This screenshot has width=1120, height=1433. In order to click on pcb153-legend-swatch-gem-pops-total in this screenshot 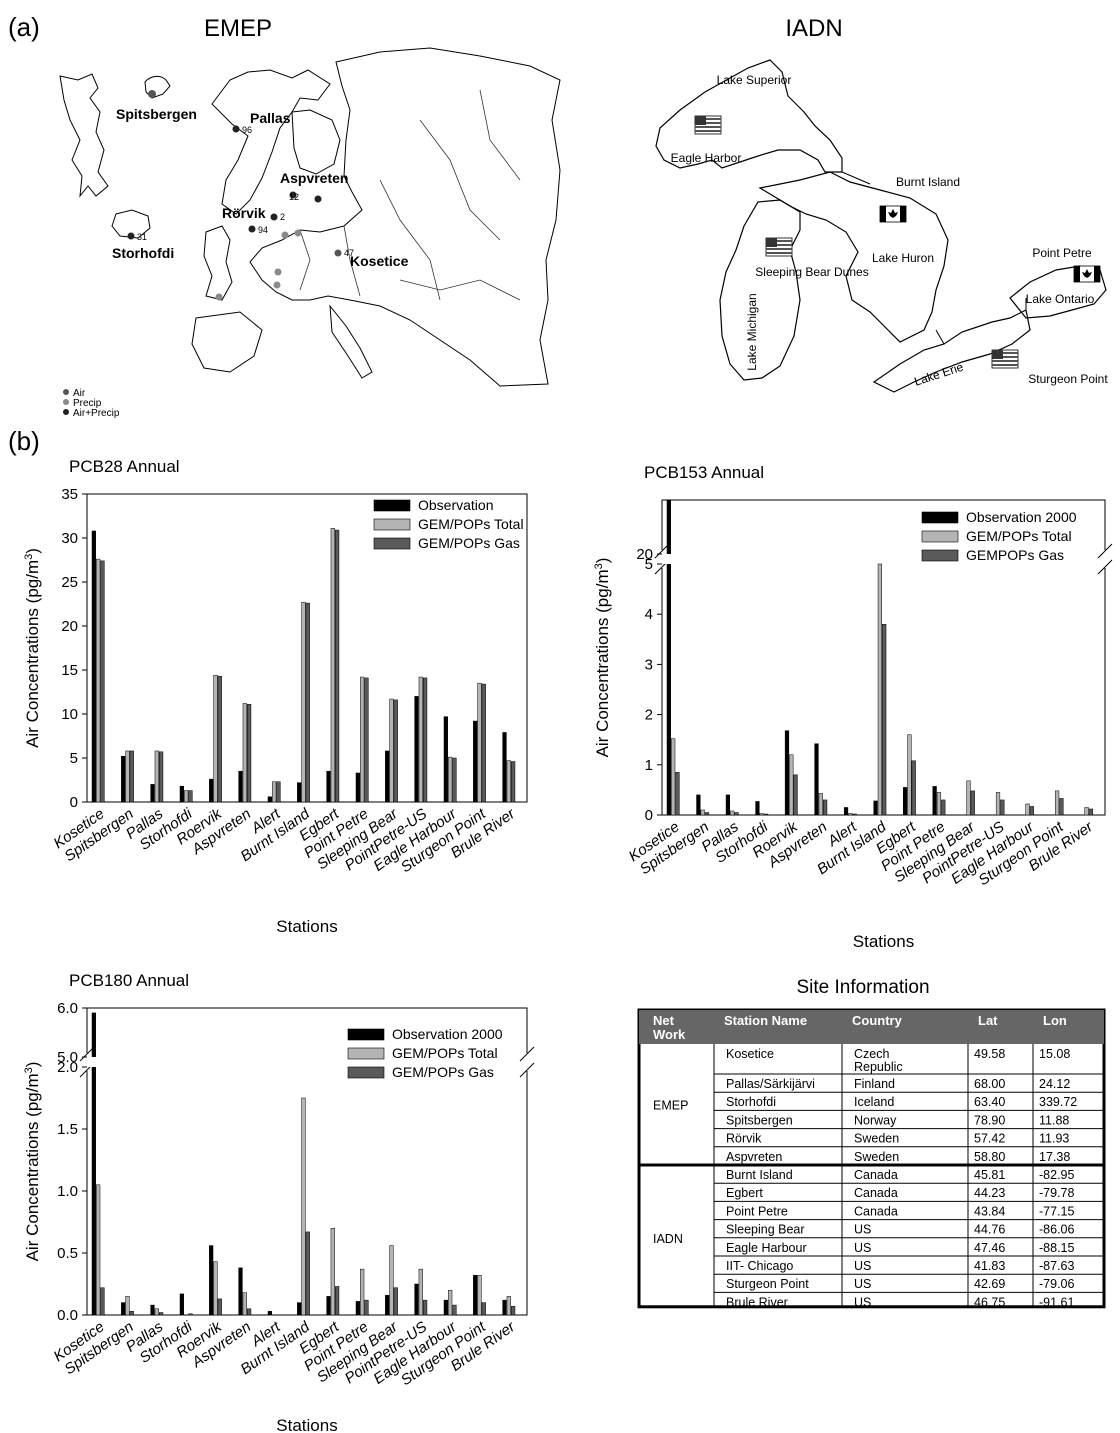, I will do `click(940, 536)`.